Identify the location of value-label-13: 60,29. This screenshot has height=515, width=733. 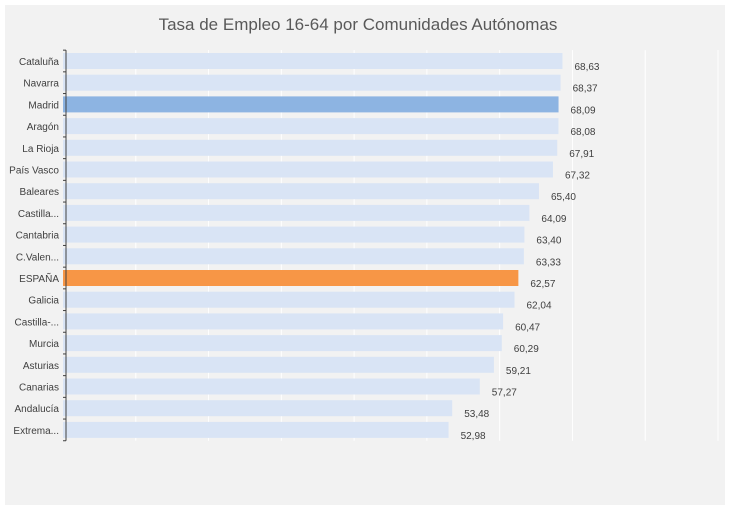
(526, 349).